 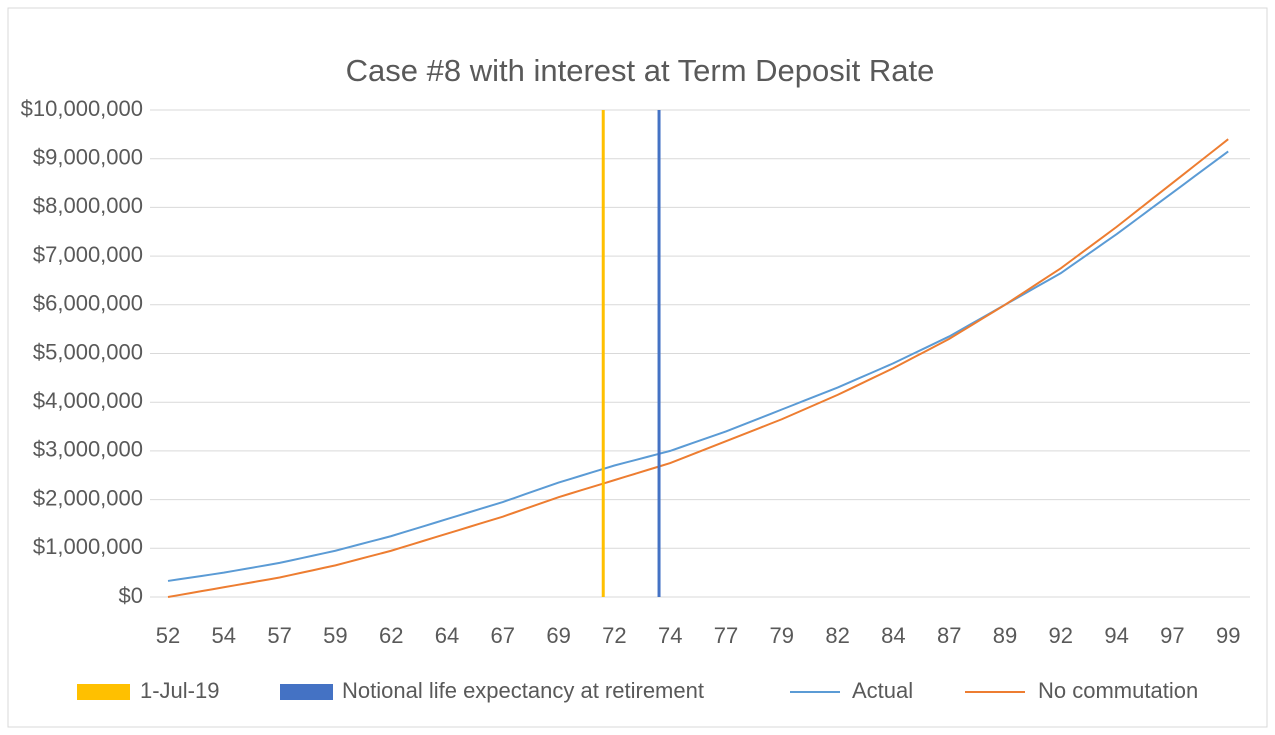 What do you see at coordinates (88, 205) in the screenshot?
I see `y-tick-label: $8,000,000` at bounding box center [88, 205].